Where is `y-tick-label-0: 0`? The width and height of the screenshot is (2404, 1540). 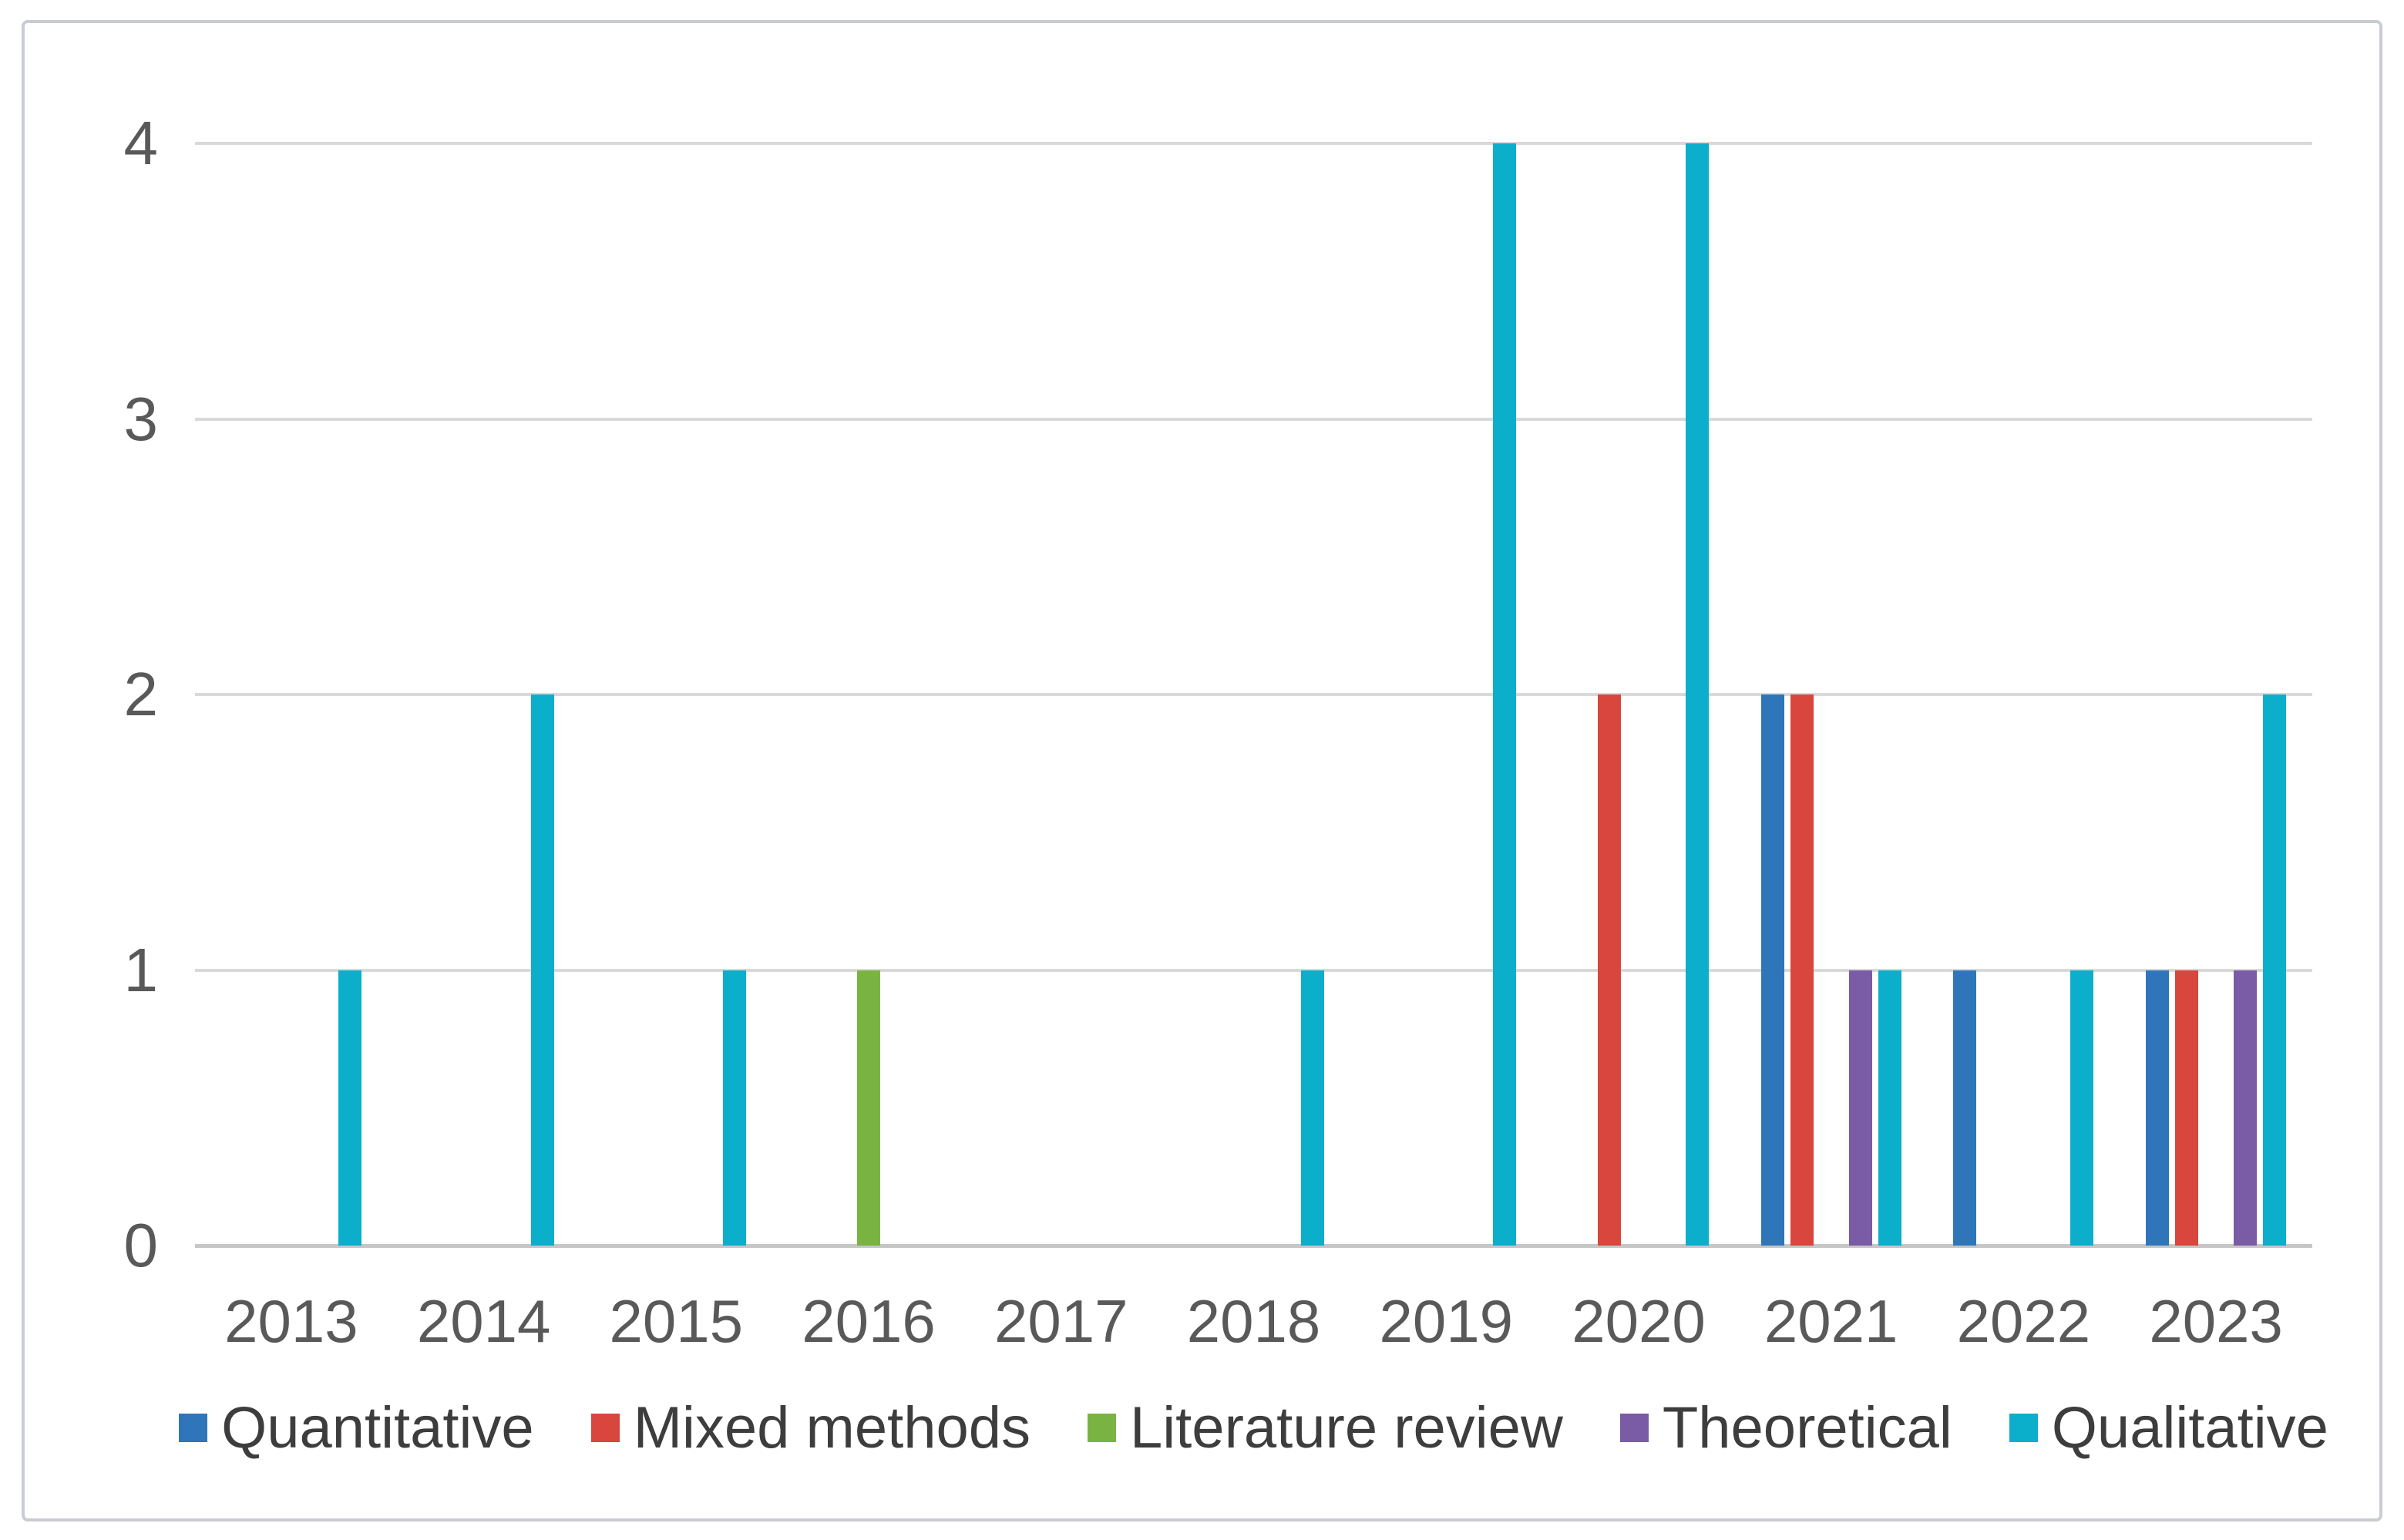 y-tick-label-0: 0 is located at coordinates (141, 1245).